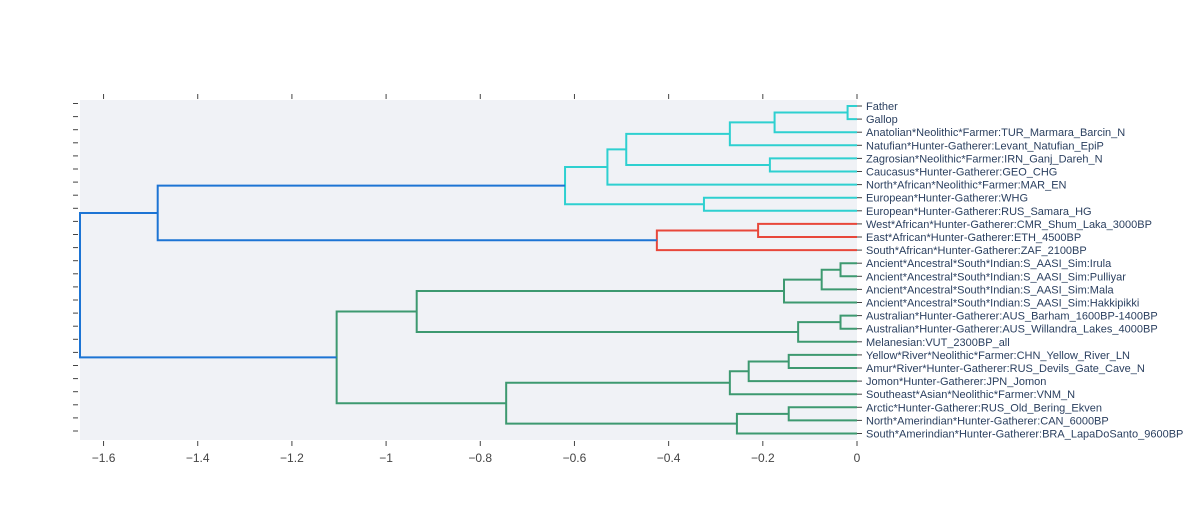 This screenshot has width=1200, height=525. What do you see at coordinates (970, 395) in the screenshot?
I see `leaf-label: Southeast*Asian*Neolithic*Farmer:VNM_N` at bounding box center [970, 395].